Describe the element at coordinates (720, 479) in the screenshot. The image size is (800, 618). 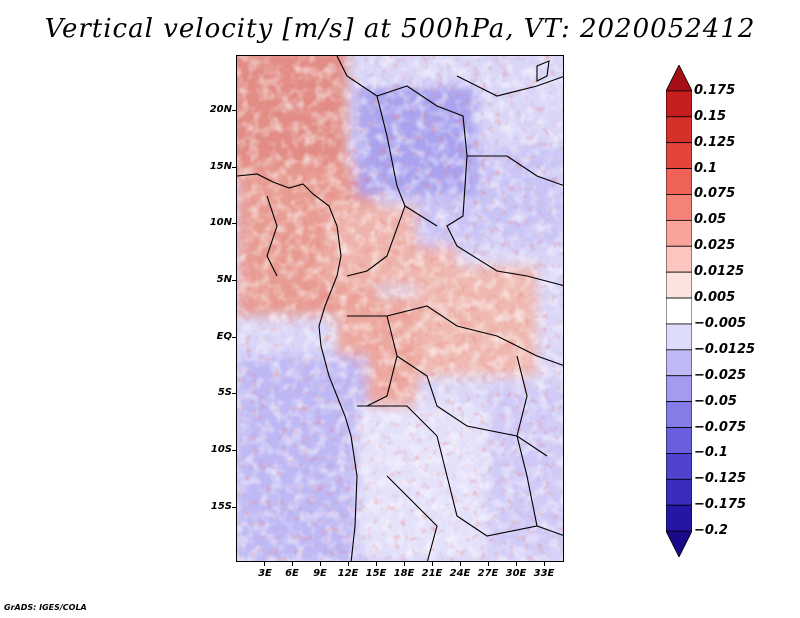
I see `colorbar-level-label: −0.125` at that location.